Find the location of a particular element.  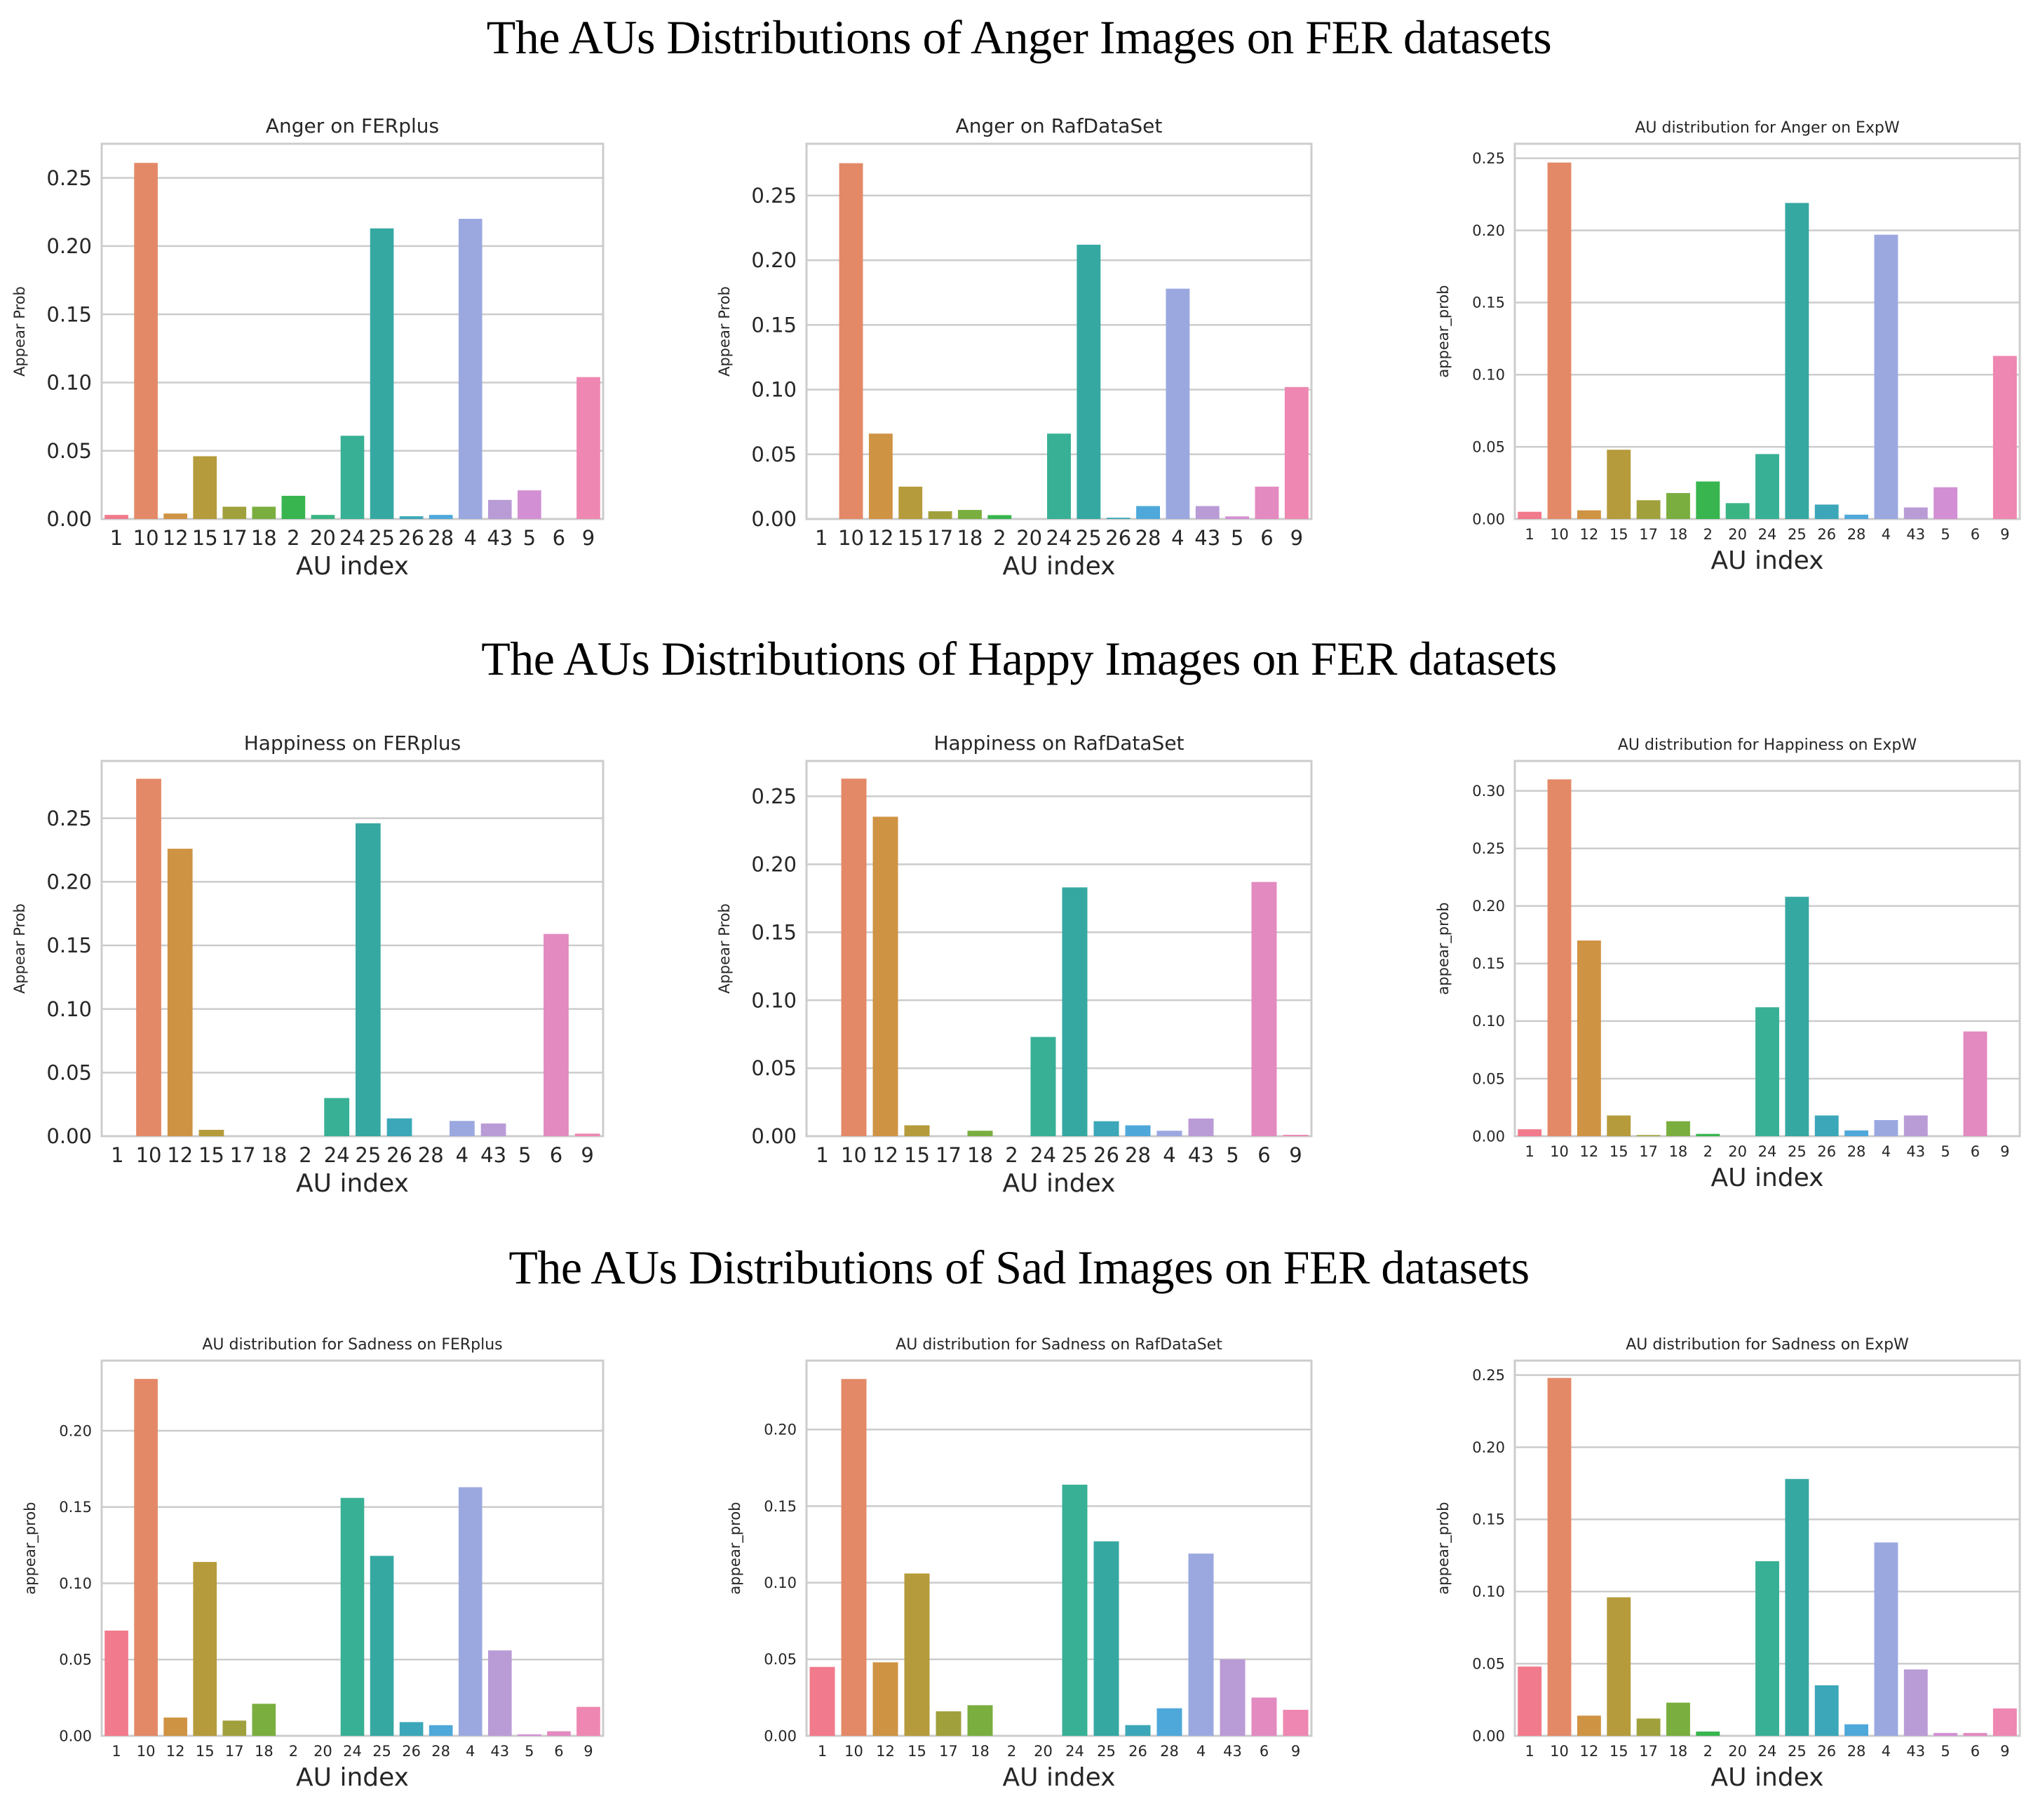

x-tick-label: 25 is located at coordinates (1798, 1751).